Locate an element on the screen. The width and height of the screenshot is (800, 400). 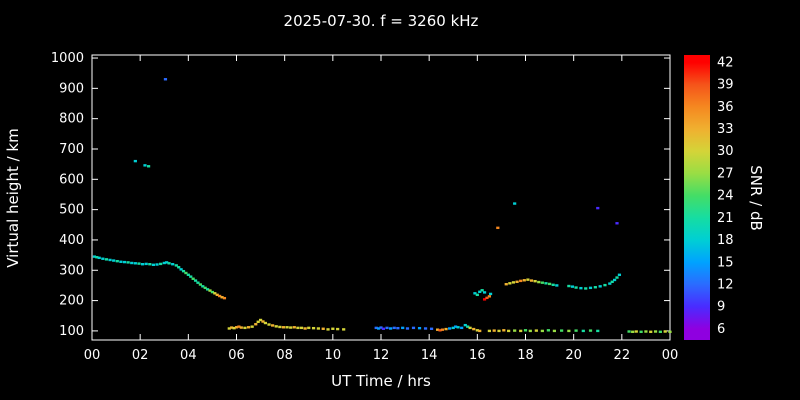
y-tick-label: 900 is located at coordinates (71, 88).